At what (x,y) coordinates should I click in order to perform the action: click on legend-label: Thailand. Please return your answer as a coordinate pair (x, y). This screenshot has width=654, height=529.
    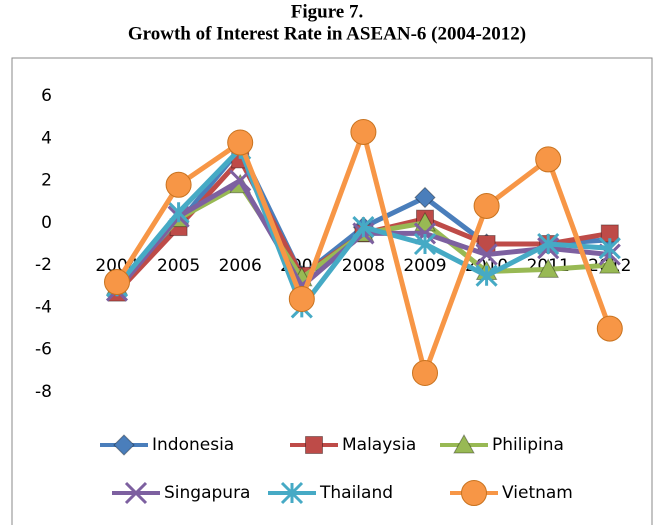
    Looking at the image, I should click on (356, 493).